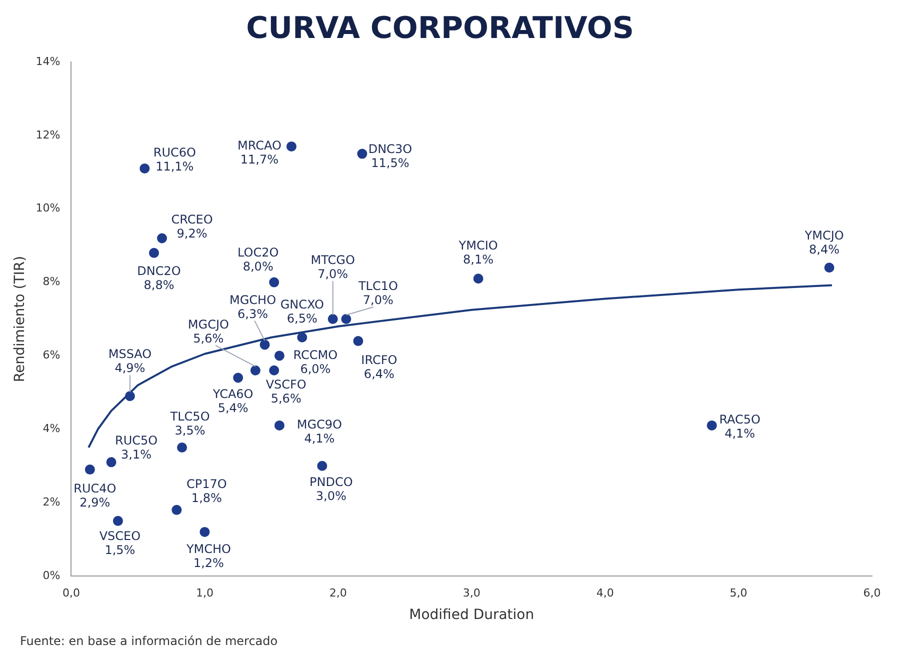 This screenshot has width=910, height=661. Describe the element at coordinates (315, 355) in the screenshot. I see `annotation: RCCMO` at that location.